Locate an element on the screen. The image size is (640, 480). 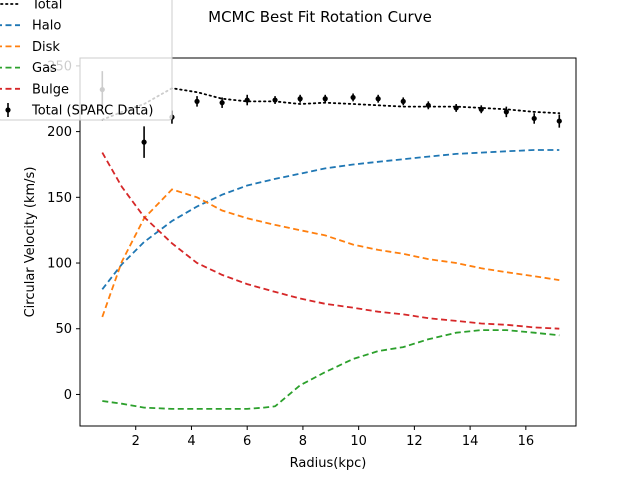
legend-label: Gas is located at coordinates (44, 68).